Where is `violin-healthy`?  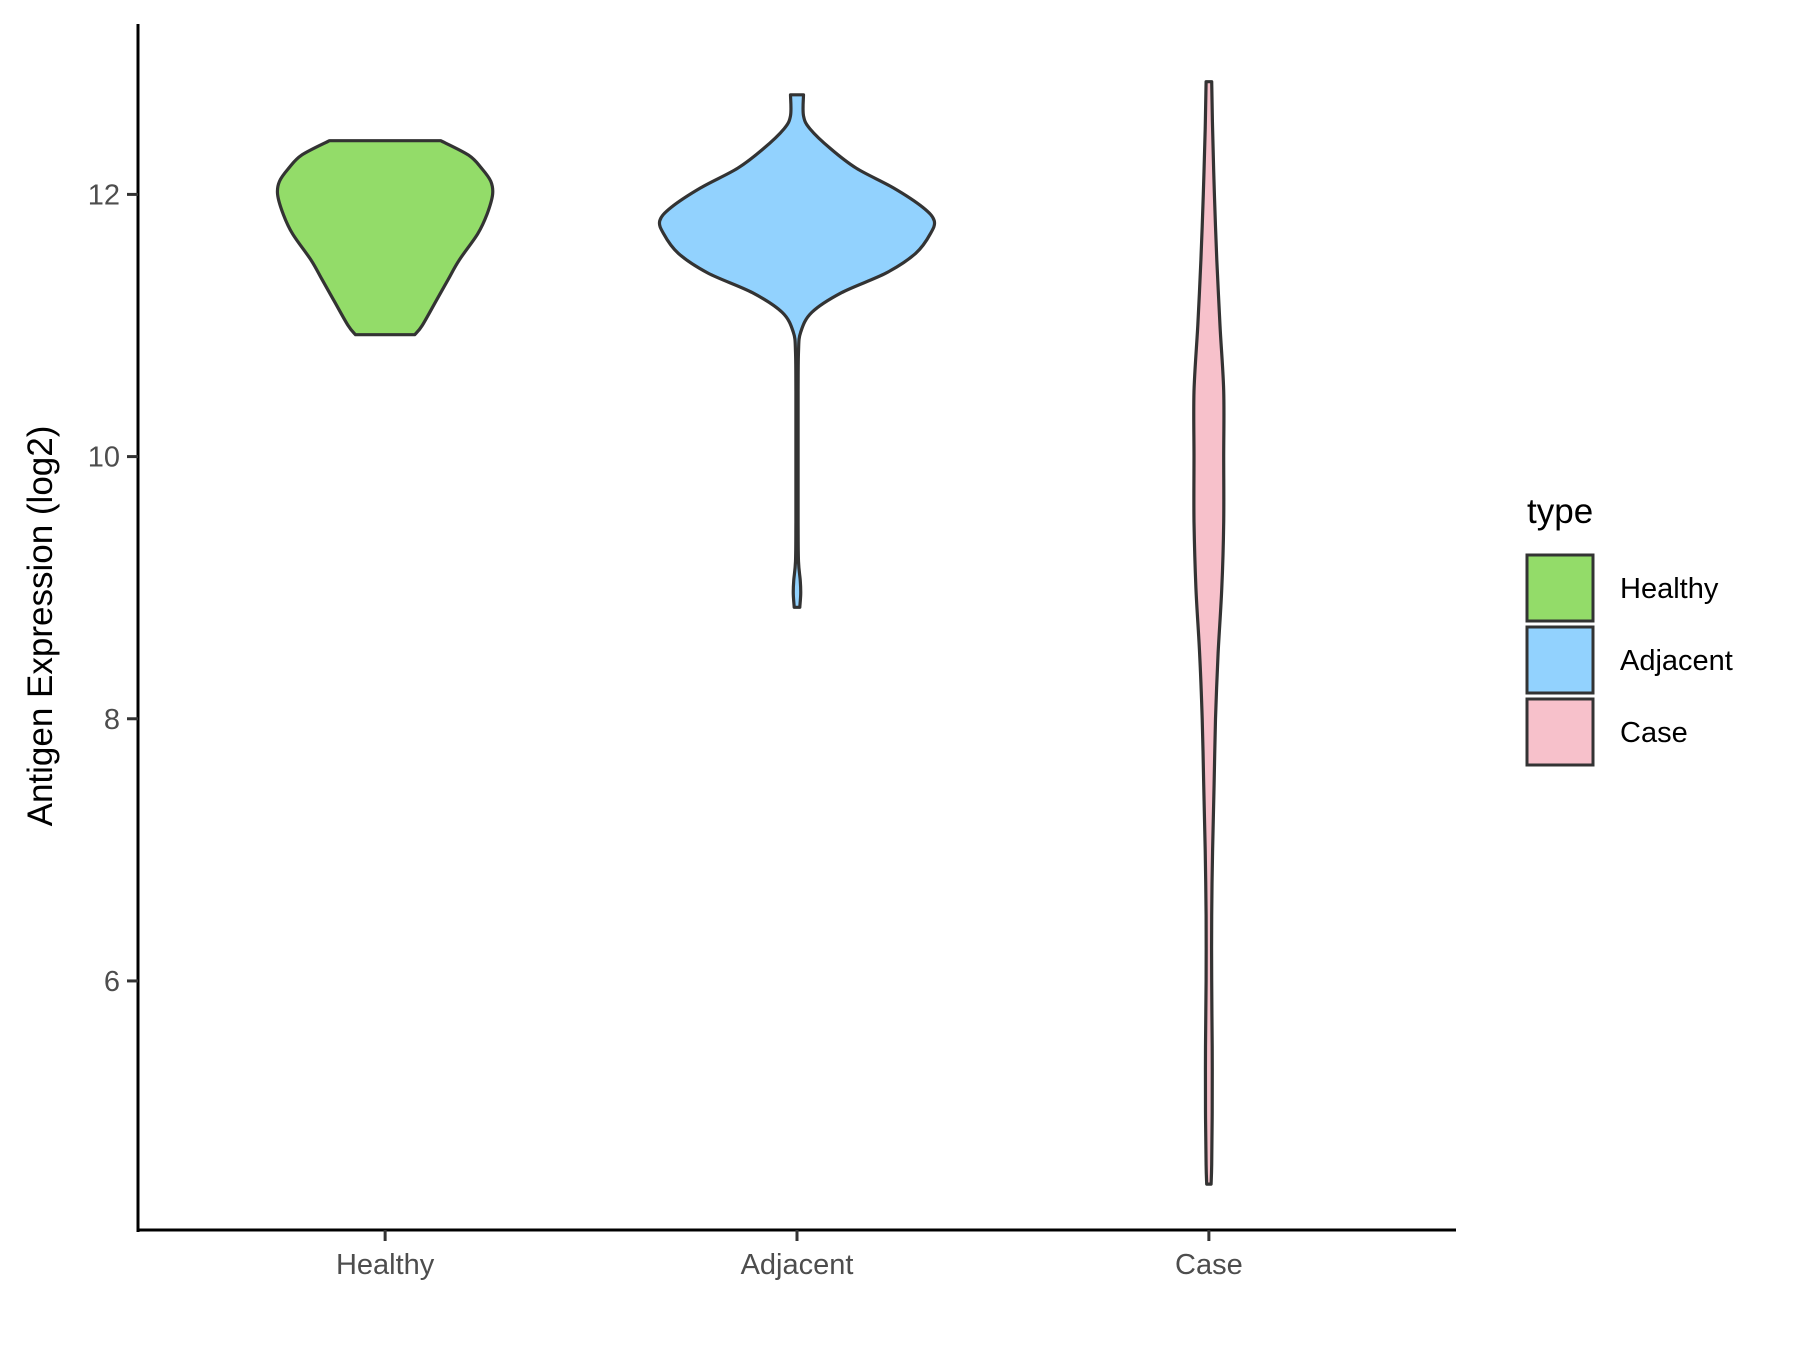 violin-healthy is located at coordinates (385, 238).